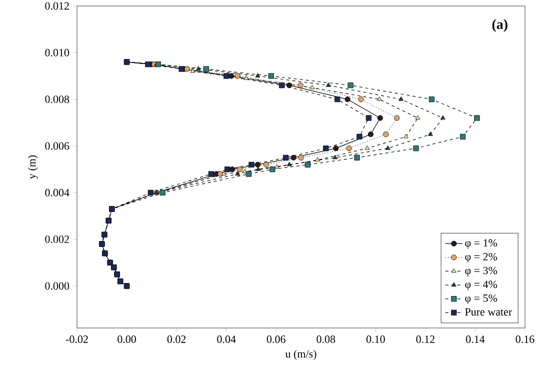 Image resolution: width=543 pixels, height=387 pixels. What do you see at coordinates (57, 192) in the screenshot?
I see `y-tick-label: 0.004` at bounding box center [57, 192].